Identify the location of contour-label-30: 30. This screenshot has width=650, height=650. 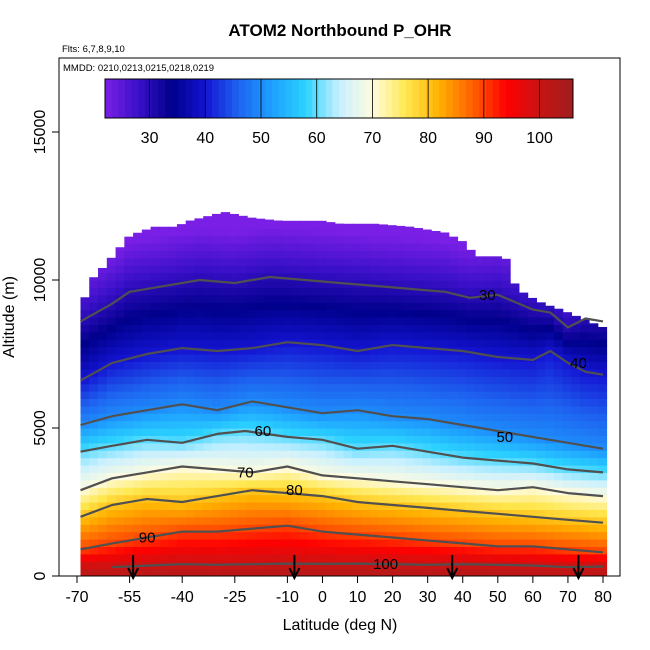
(487, 295).